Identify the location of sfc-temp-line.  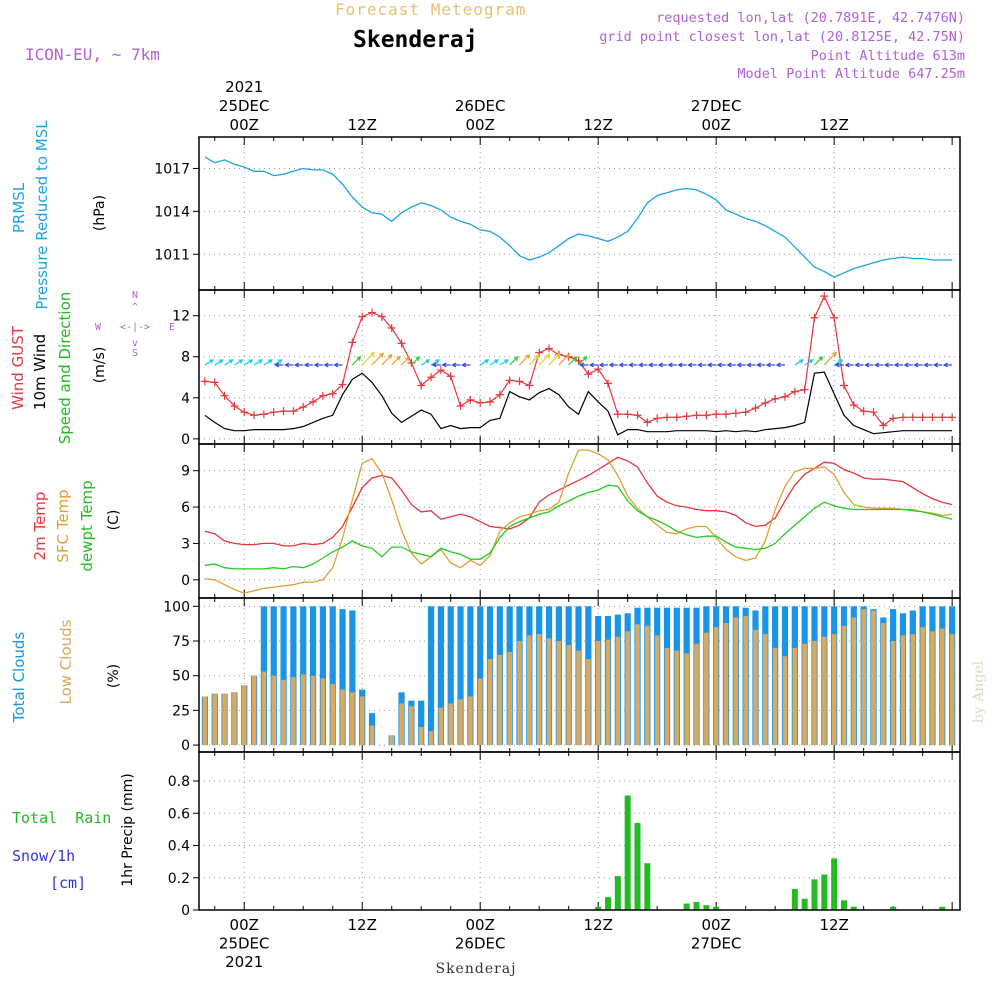
(578, 521).